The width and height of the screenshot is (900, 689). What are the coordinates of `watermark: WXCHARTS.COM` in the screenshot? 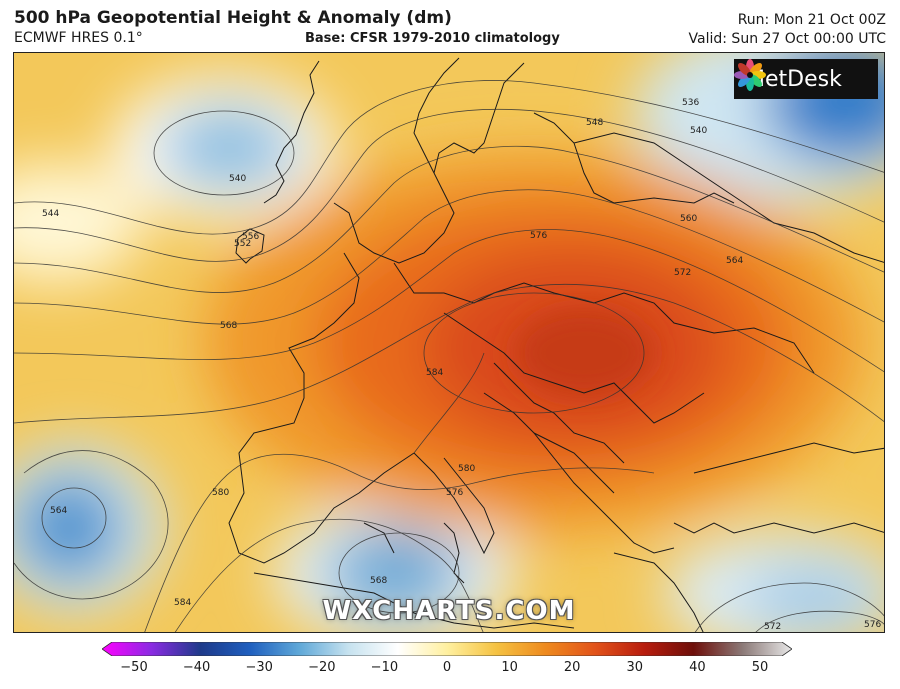 It's located at (449, 611).